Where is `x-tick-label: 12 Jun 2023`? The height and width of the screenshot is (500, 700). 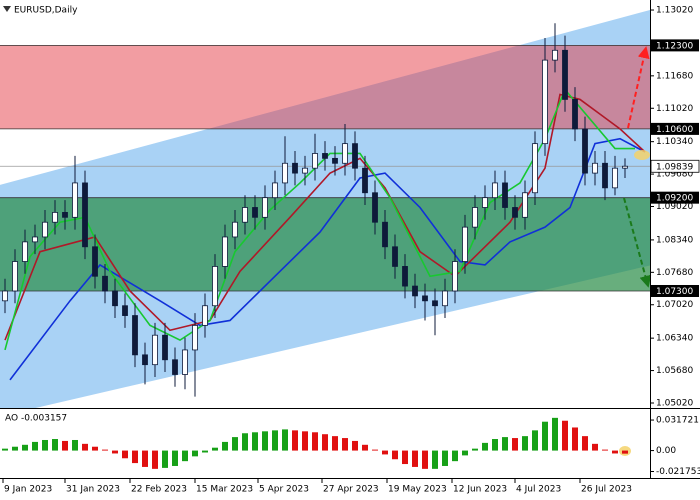
x-tick-label: 12 Jun 2023 is located at coordinates (480, 490).